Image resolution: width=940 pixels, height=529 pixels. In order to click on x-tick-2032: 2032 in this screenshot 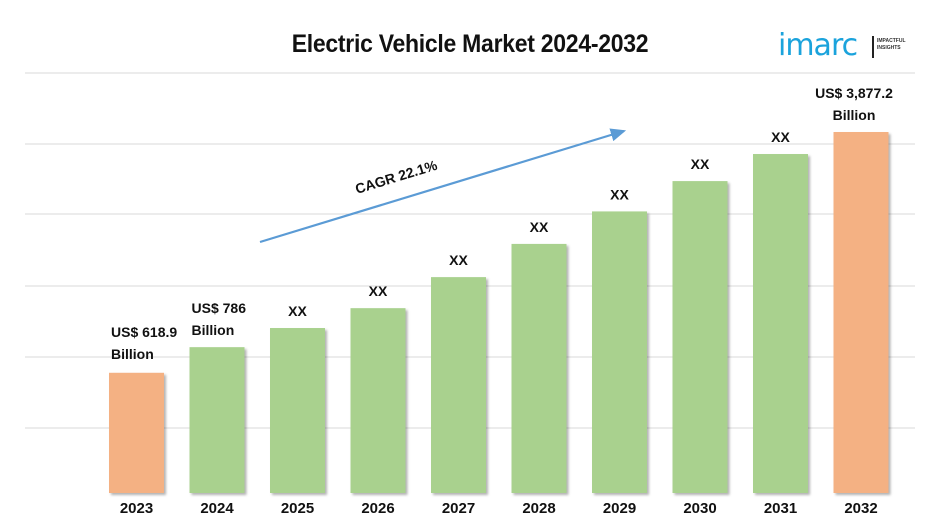, I will do `click(860, 508)`.